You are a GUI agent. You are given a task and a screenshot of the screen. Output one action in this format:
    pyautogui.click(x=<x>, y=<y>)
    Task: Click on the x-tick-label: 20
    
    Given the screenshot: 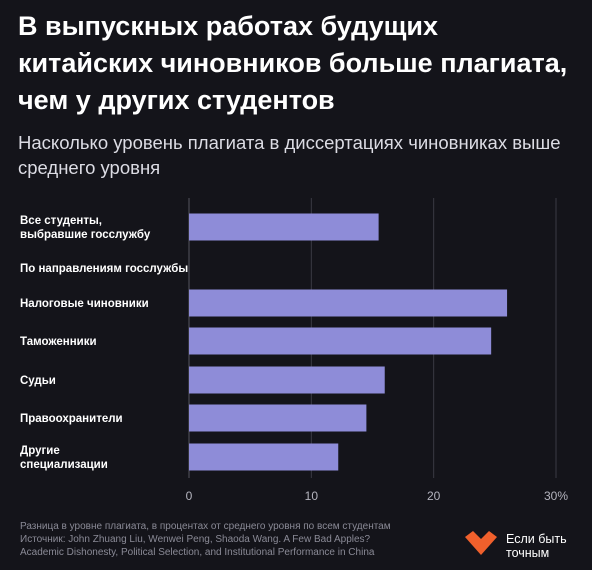 What is the action you would take?
    pyautogui.click(x=434, y=496)
    